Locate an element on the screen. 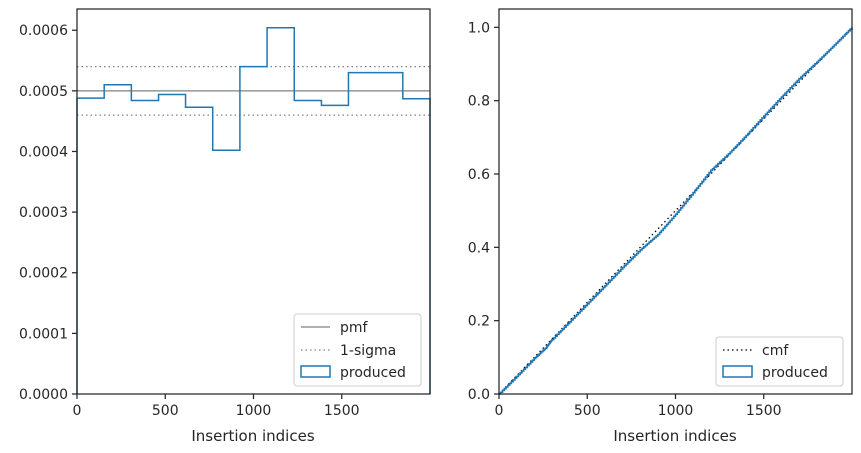  pmf-y-tick-label: 0.0000 is located at coordinates (43, 395).